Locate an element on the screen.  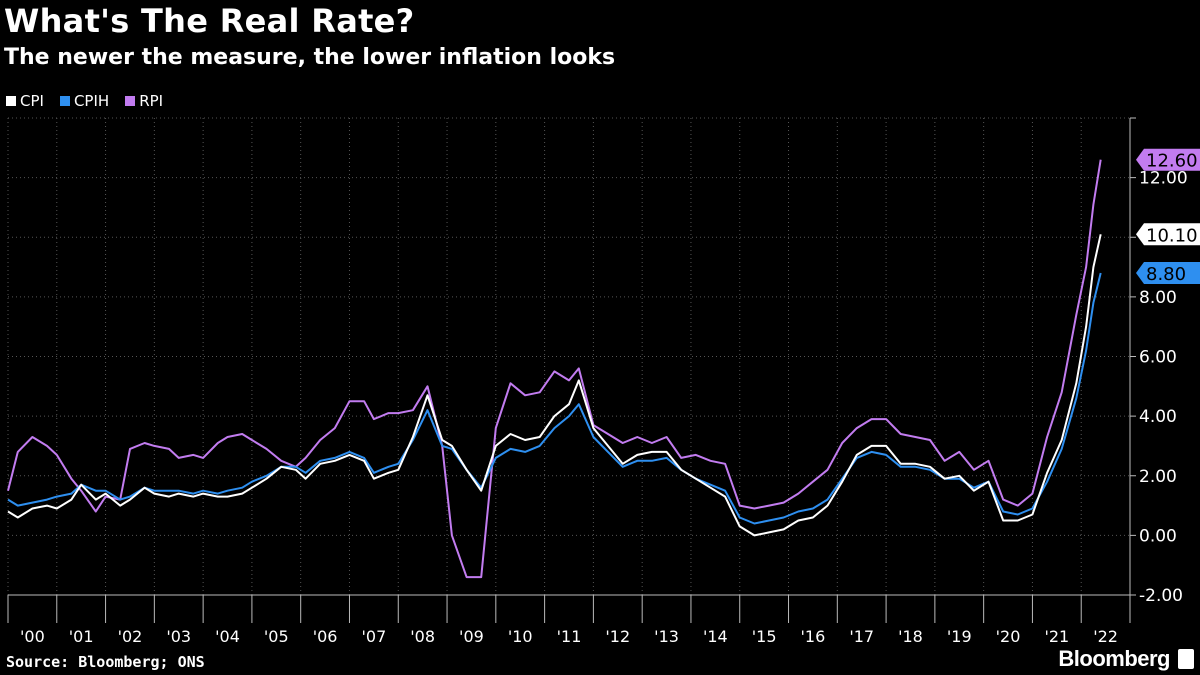
y-tick-label: 12.00 is located at coordinates (1163, 179).